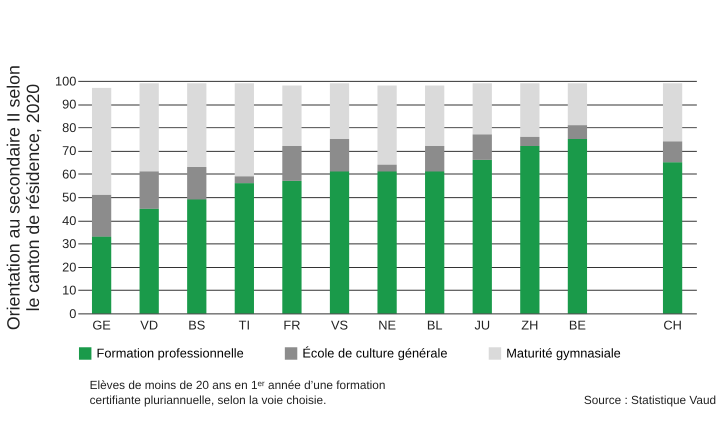 The width and height of the screenshot is (721, 432). I want to click on x-tick-label: BE, so click(577, 325).